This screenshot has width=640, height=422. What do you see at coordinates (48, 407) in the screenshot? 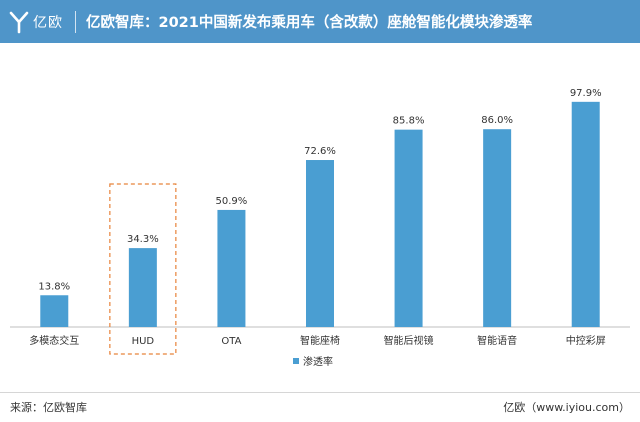
I see `source-note: 来源：亿欧智库` at bounding box center [48, 407].